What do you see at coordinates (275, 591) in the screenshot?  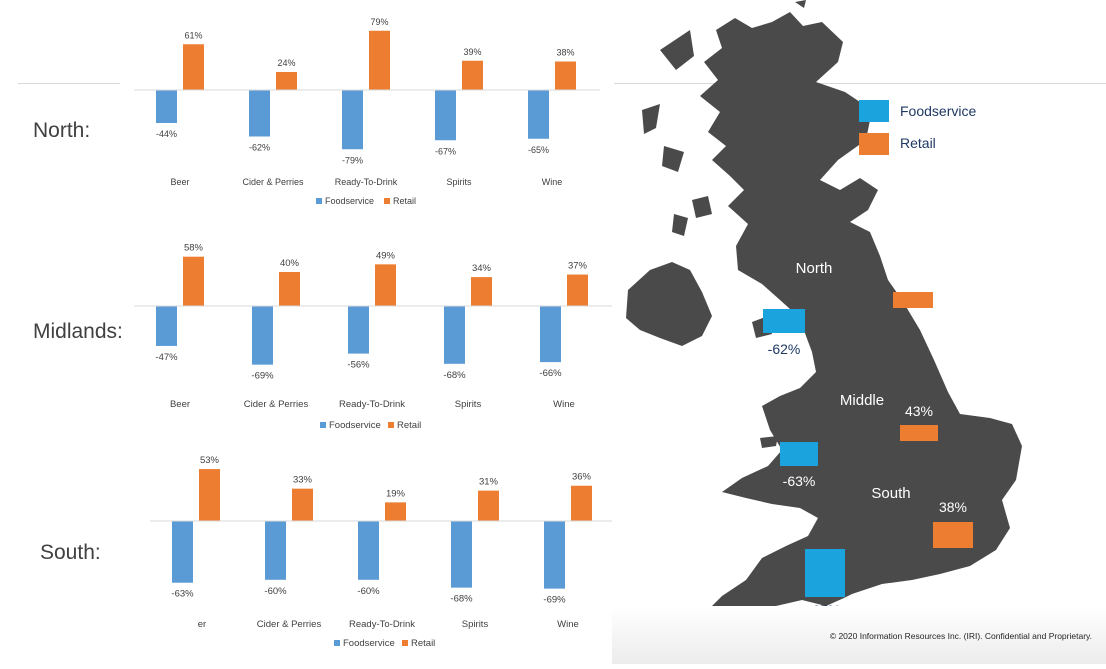 I see `data-label-foodservice-1: -60%` at bounding box center [275, 591].